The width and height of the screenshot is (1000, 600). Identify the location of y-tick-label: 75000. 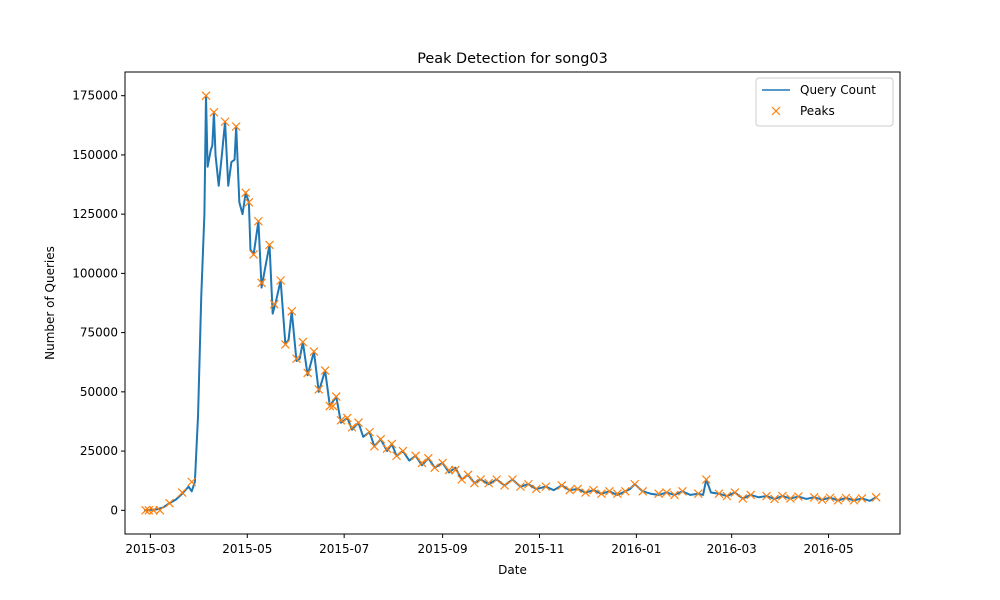
(99, 333).